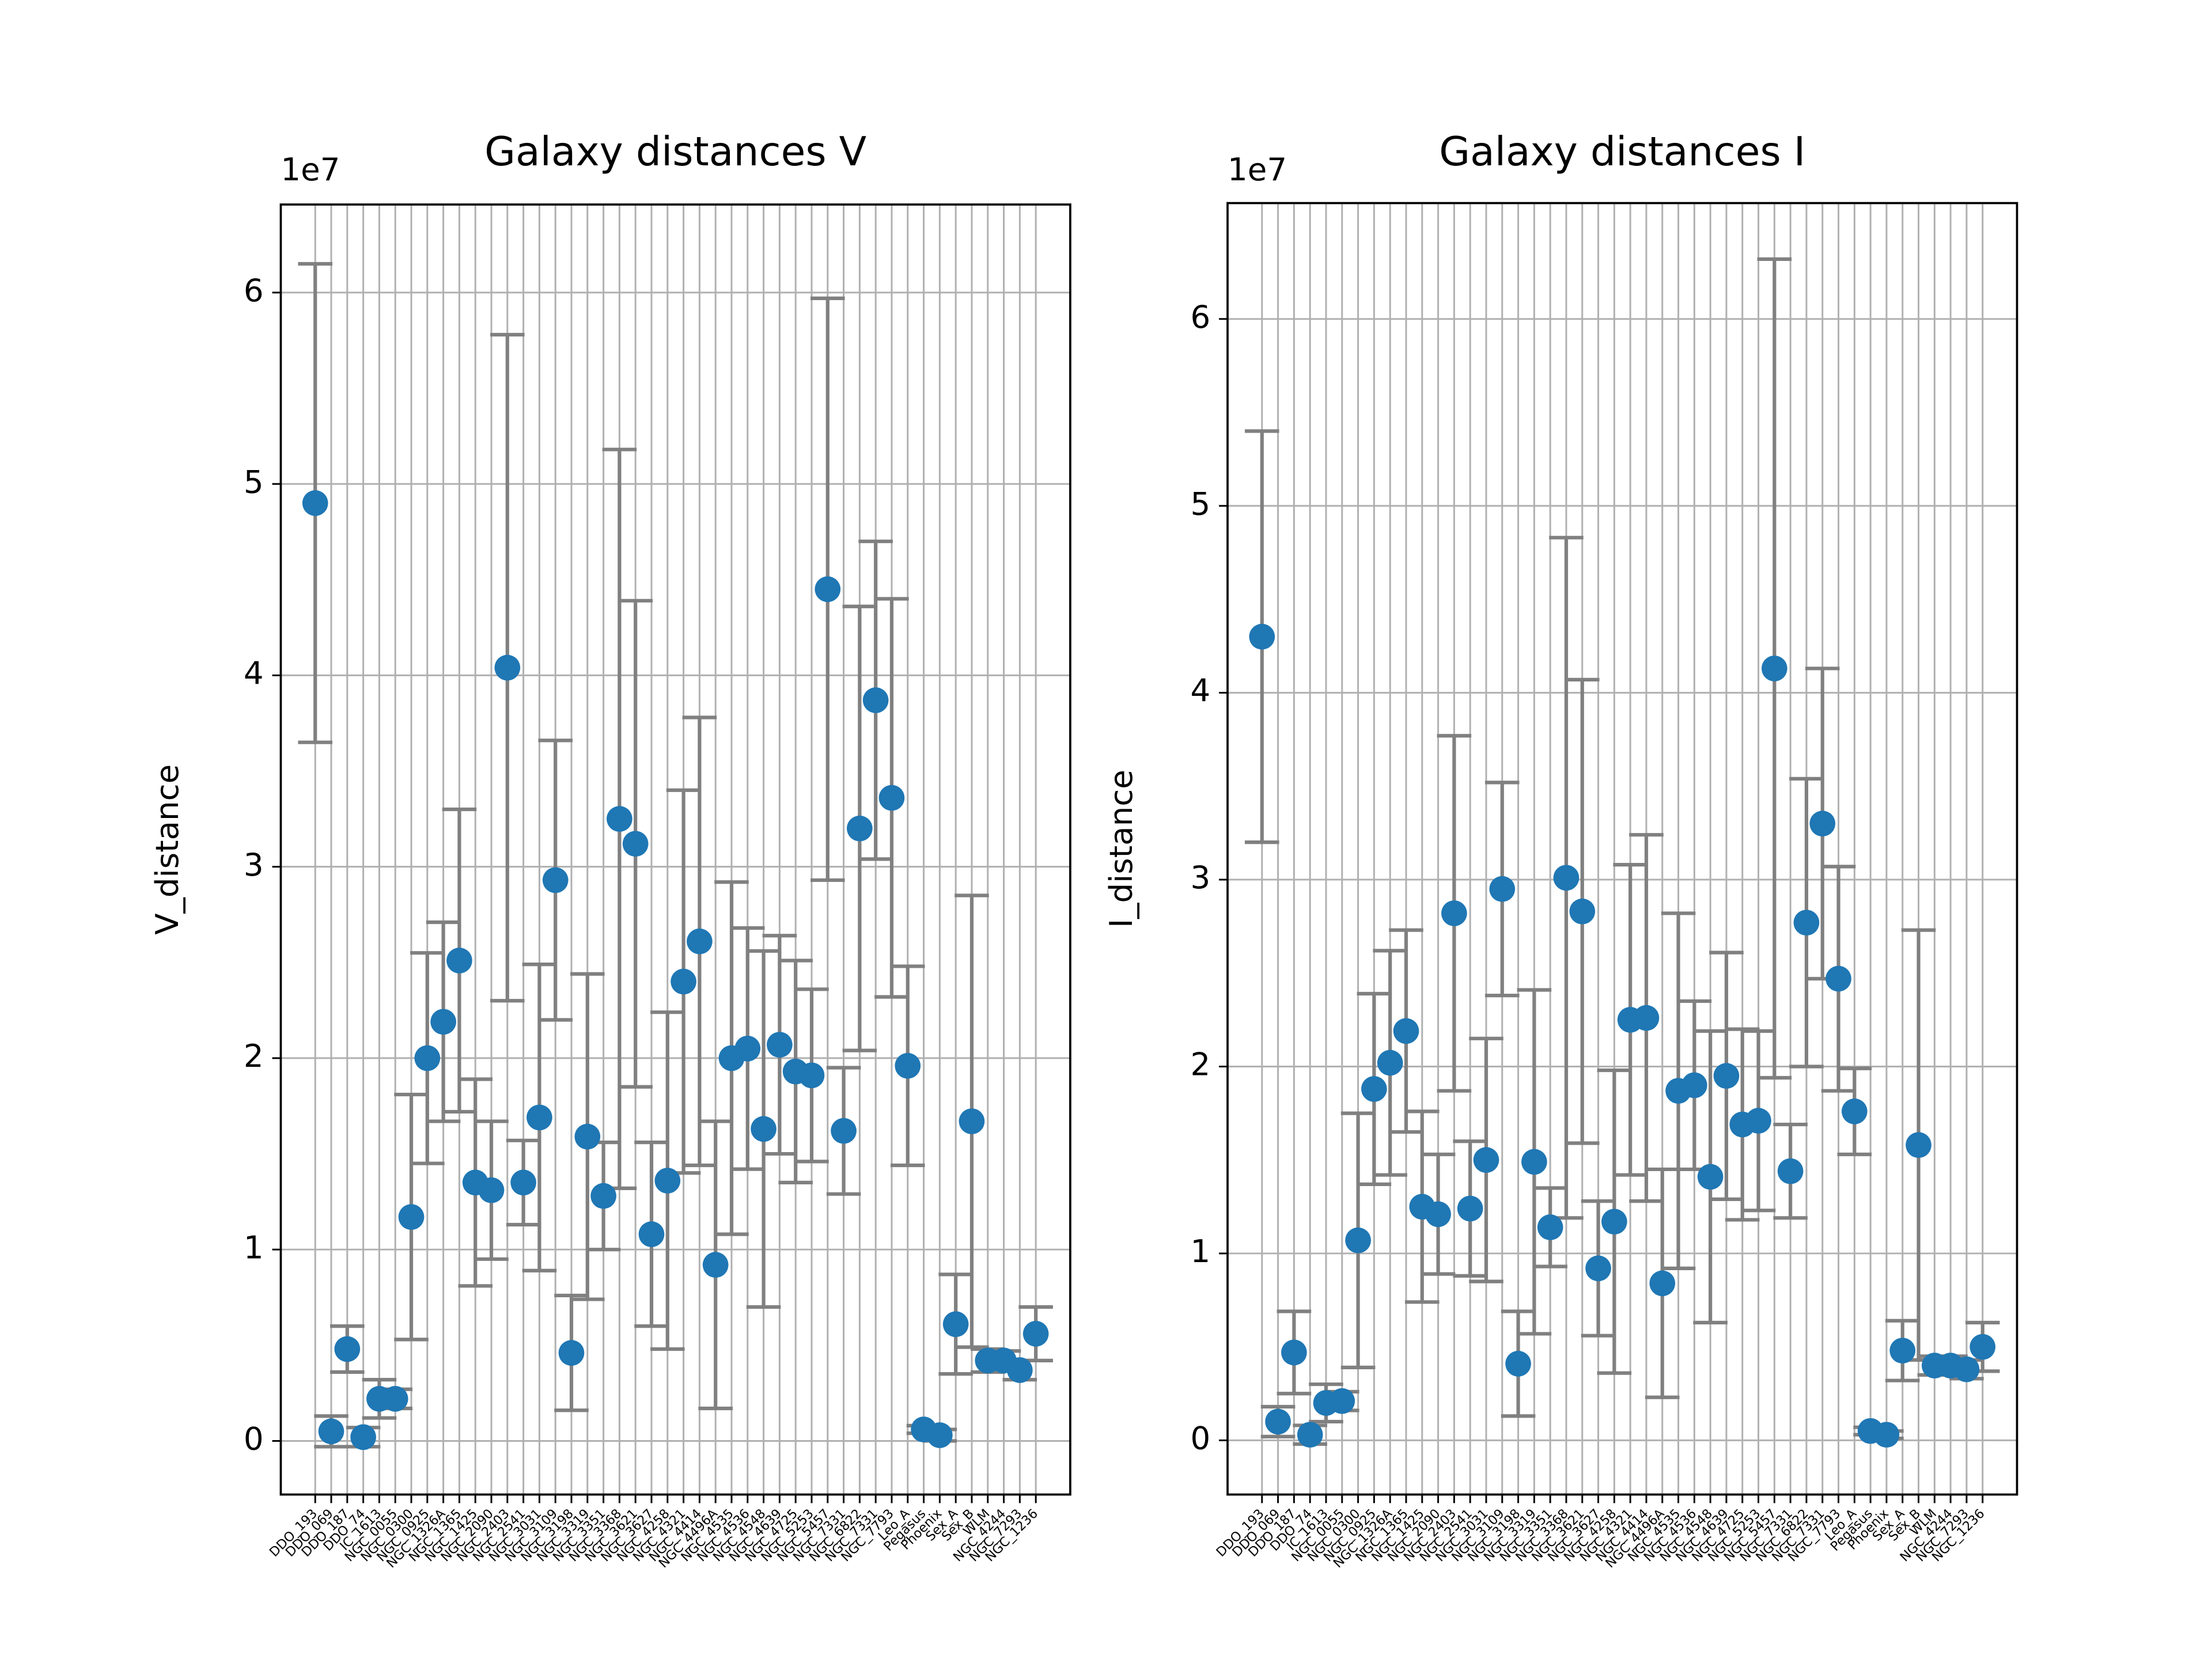  Describe the element at coordinates (1622, 151) in the screenshot. I see `chart-title: Galaxy distances I` at that location.